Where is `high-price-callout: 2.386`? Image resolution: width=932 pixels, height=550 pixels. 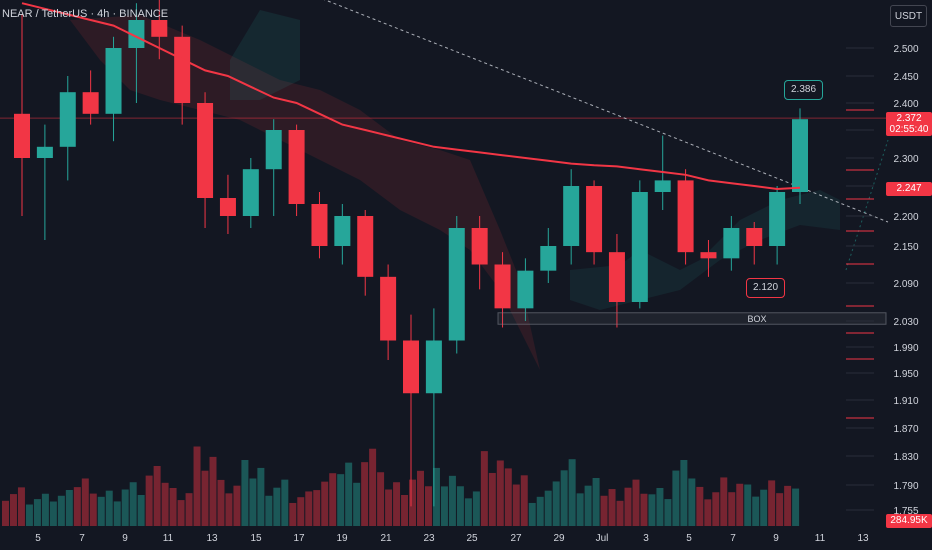
high-price-callout: 2.386 is located at coordinates (804, 90).